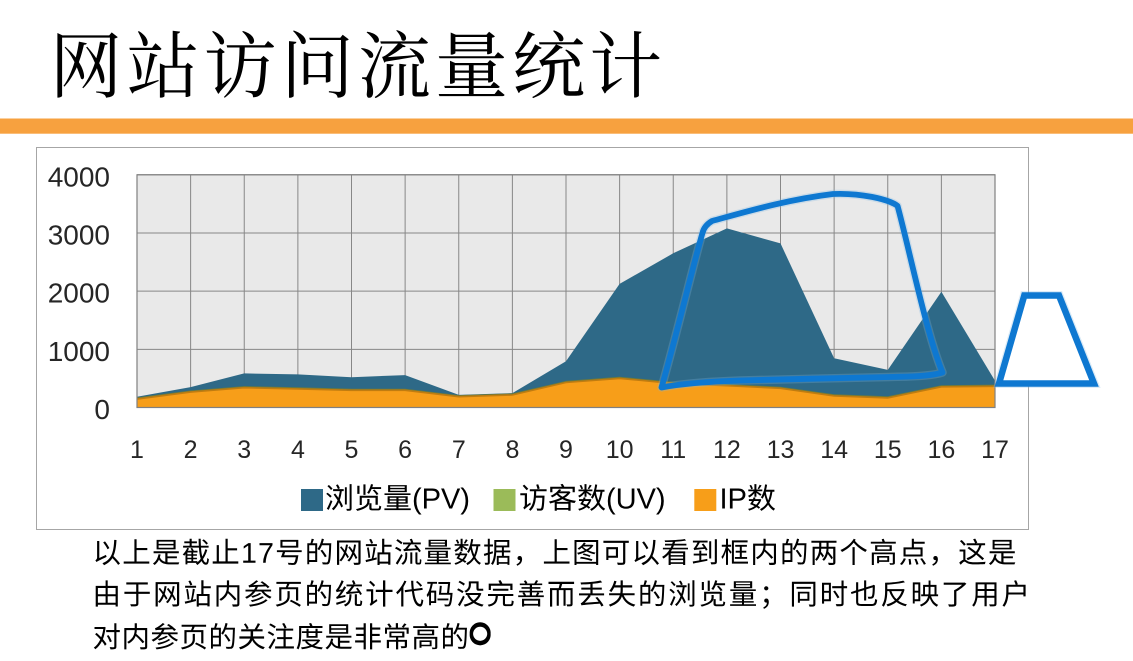  Describe the element at coordinates (79, 176) in the screenshot. I see `svg-text: 4000` at that location.